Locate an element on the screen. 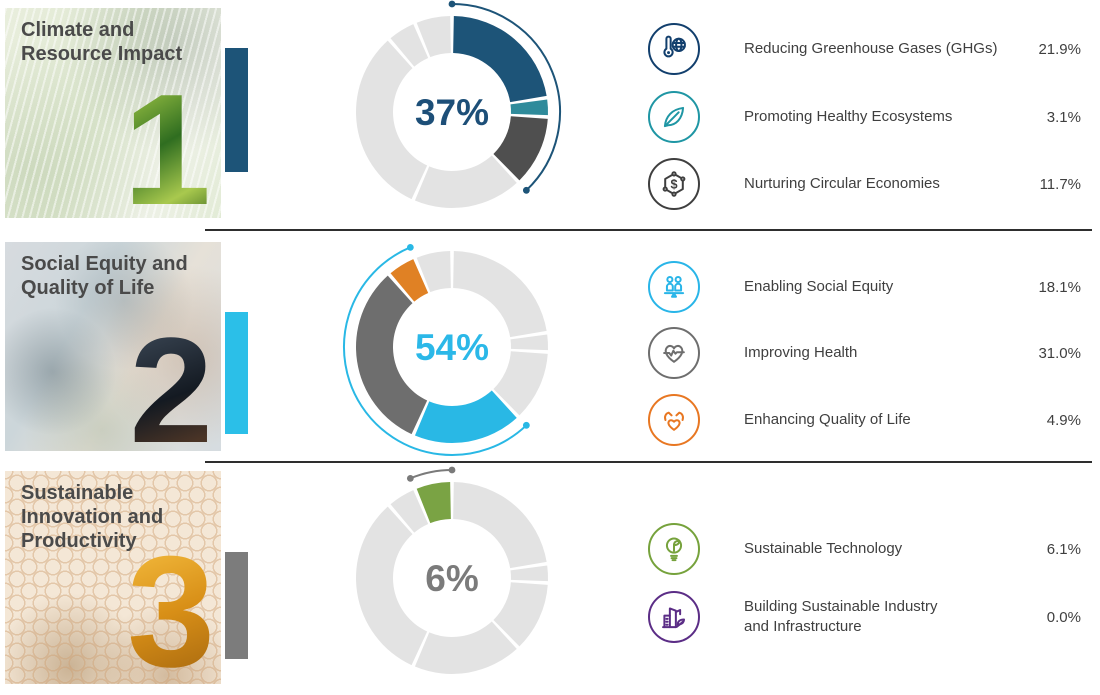 Image resolution: width=1100 pixels, height=695 pixels. item-value: 0.0% is located at coordinates (1063, 617).